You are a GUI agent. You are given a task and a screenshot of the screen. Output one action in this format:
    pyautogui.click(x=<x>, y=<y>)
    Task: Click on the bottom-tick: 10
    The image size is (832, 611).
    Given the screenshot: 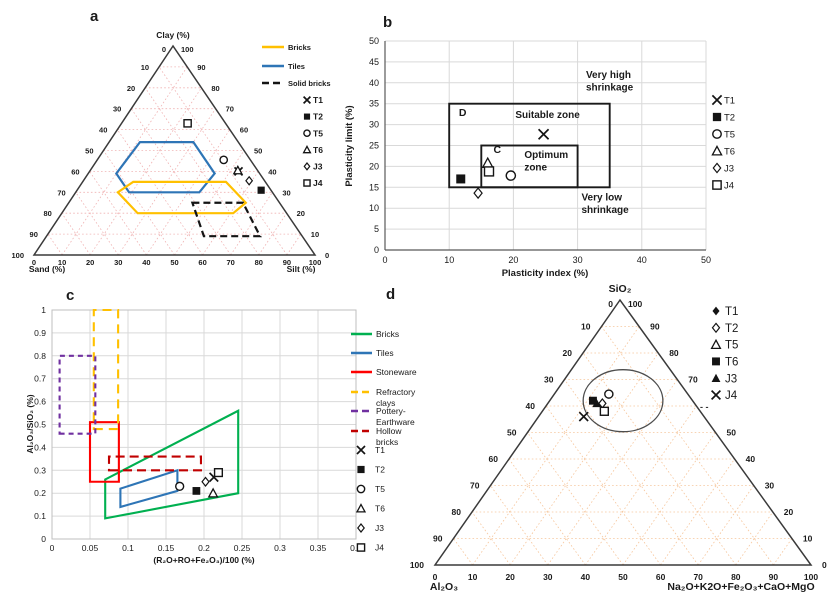 What is the action you would take?
    pyautogui.click(x=62, y=262)
    